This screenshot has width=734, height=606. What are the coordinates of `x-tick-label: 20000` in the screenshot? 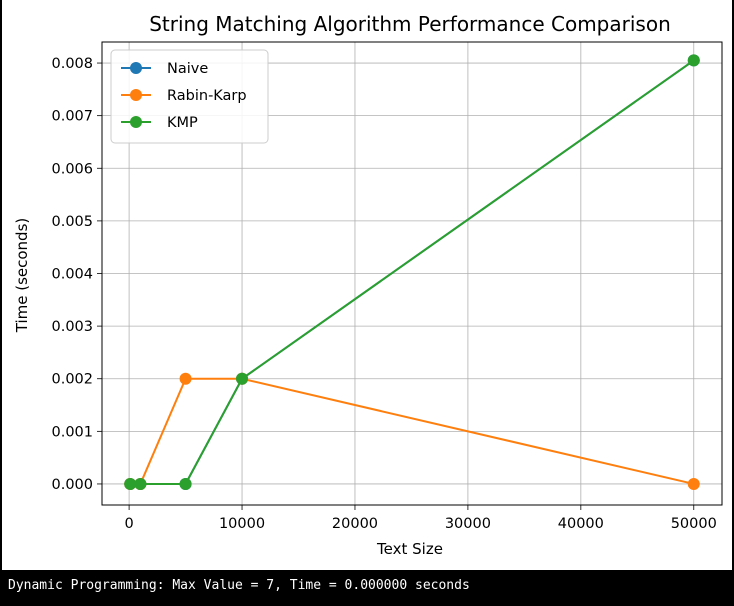 It's located at (355, 524).